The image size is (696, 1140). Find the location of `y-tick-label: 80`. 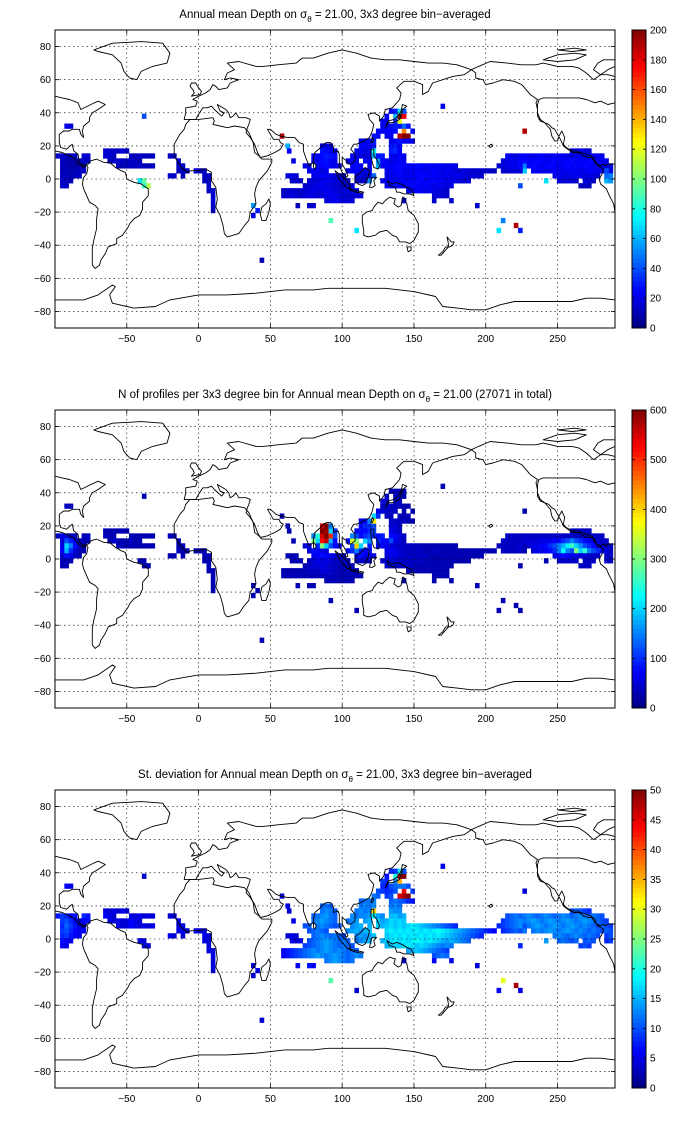

y-tick-label: 80 is located at coordinates (46, 427).